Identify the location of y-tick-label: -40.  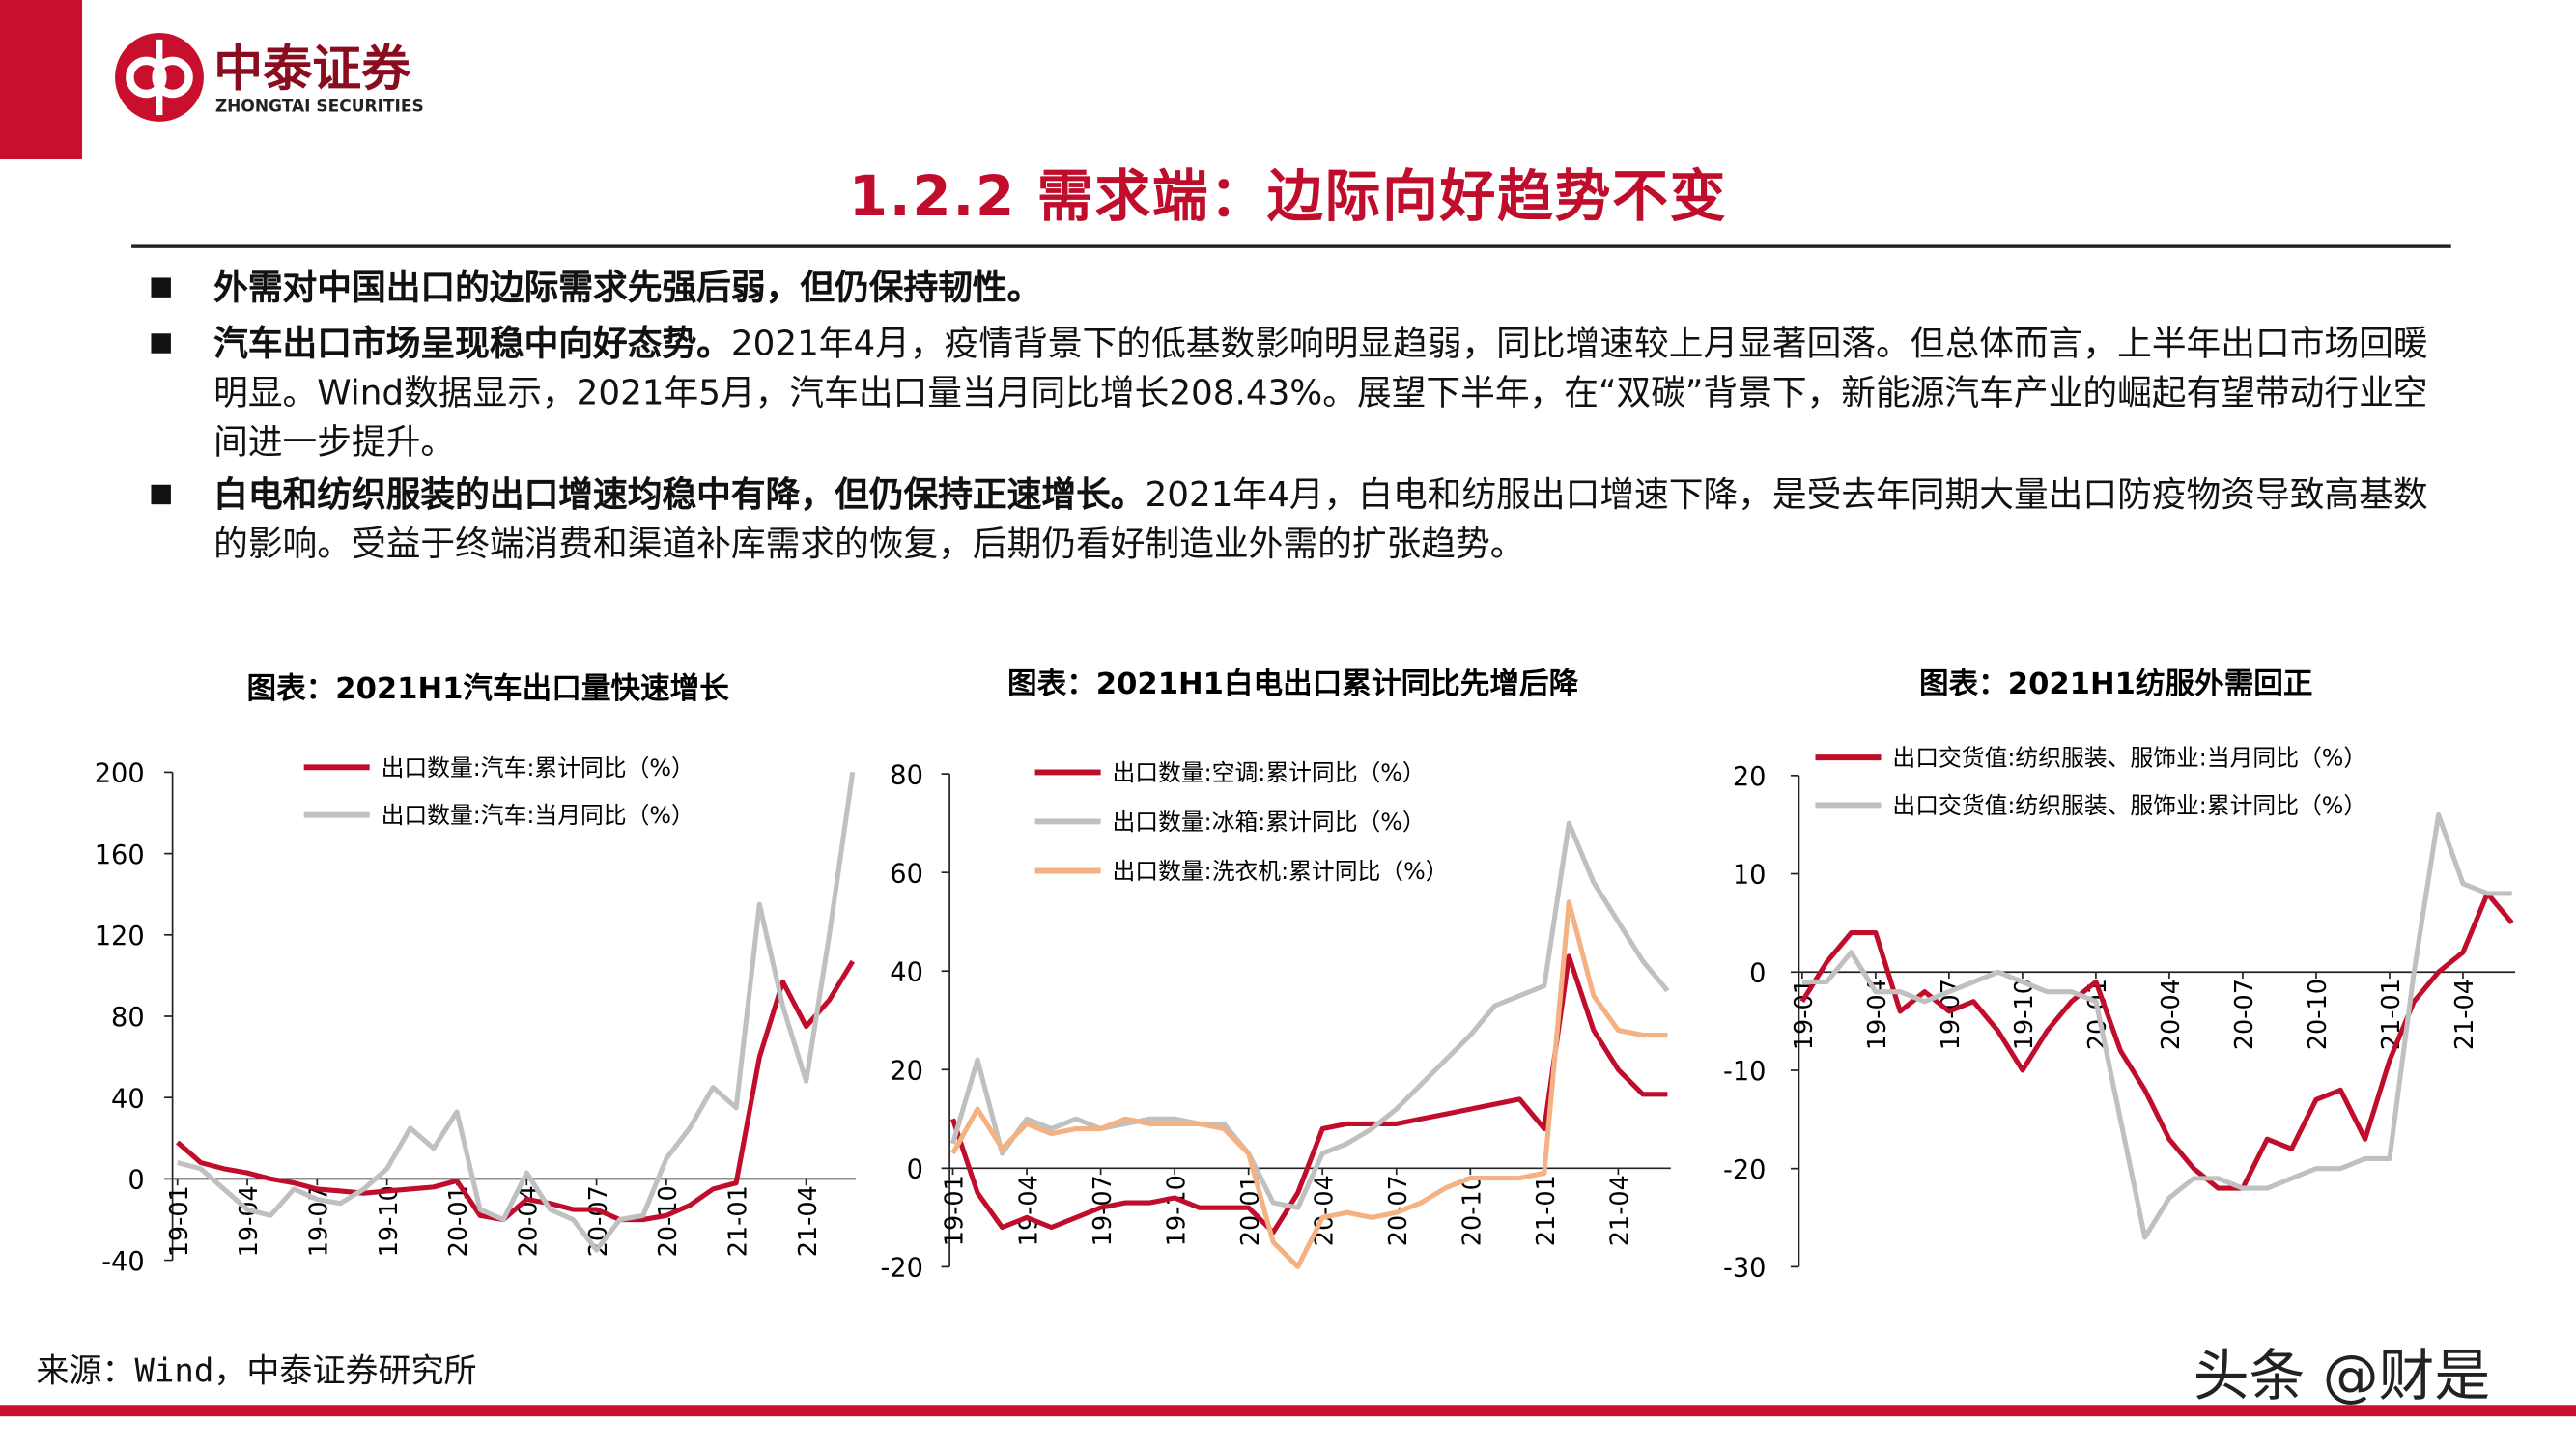
(122, 1262).